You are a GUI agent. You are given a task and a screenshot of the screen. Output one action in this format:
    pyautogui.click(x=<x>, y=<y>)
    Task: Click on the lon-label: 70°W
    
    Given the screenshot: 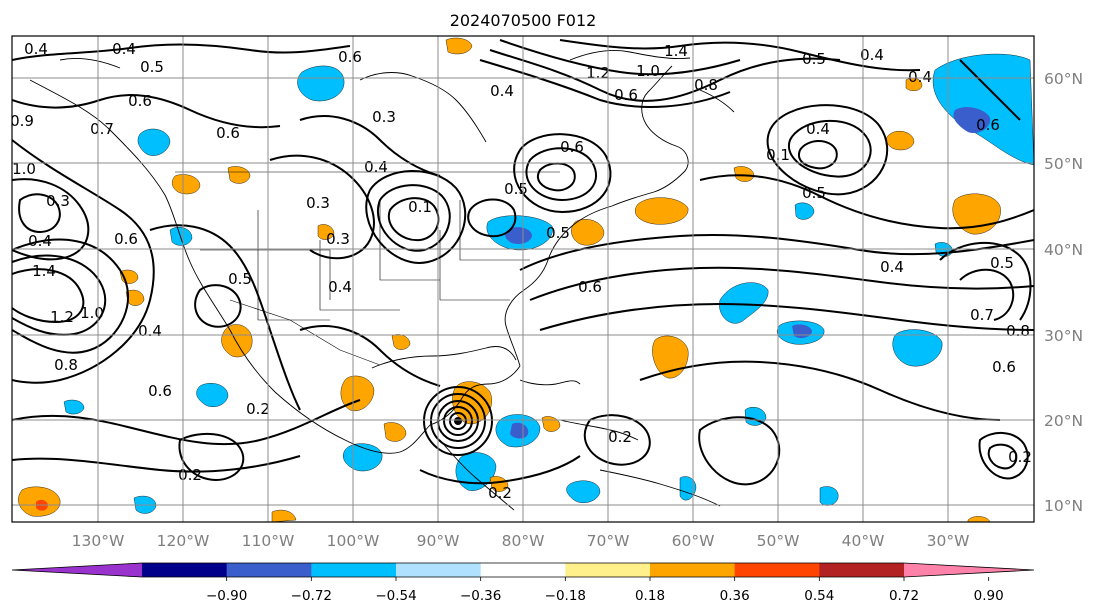 What is the action you would take?
    pyautogui.click(x=608, y=541)
    